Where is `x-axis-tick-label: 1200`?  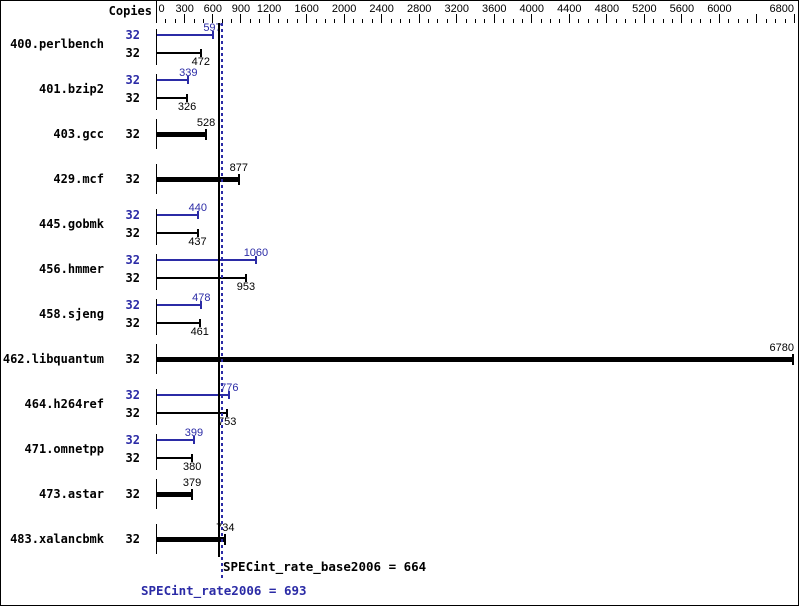
x-axis-tick-label: 1200 is located at coordinates (269, 9).